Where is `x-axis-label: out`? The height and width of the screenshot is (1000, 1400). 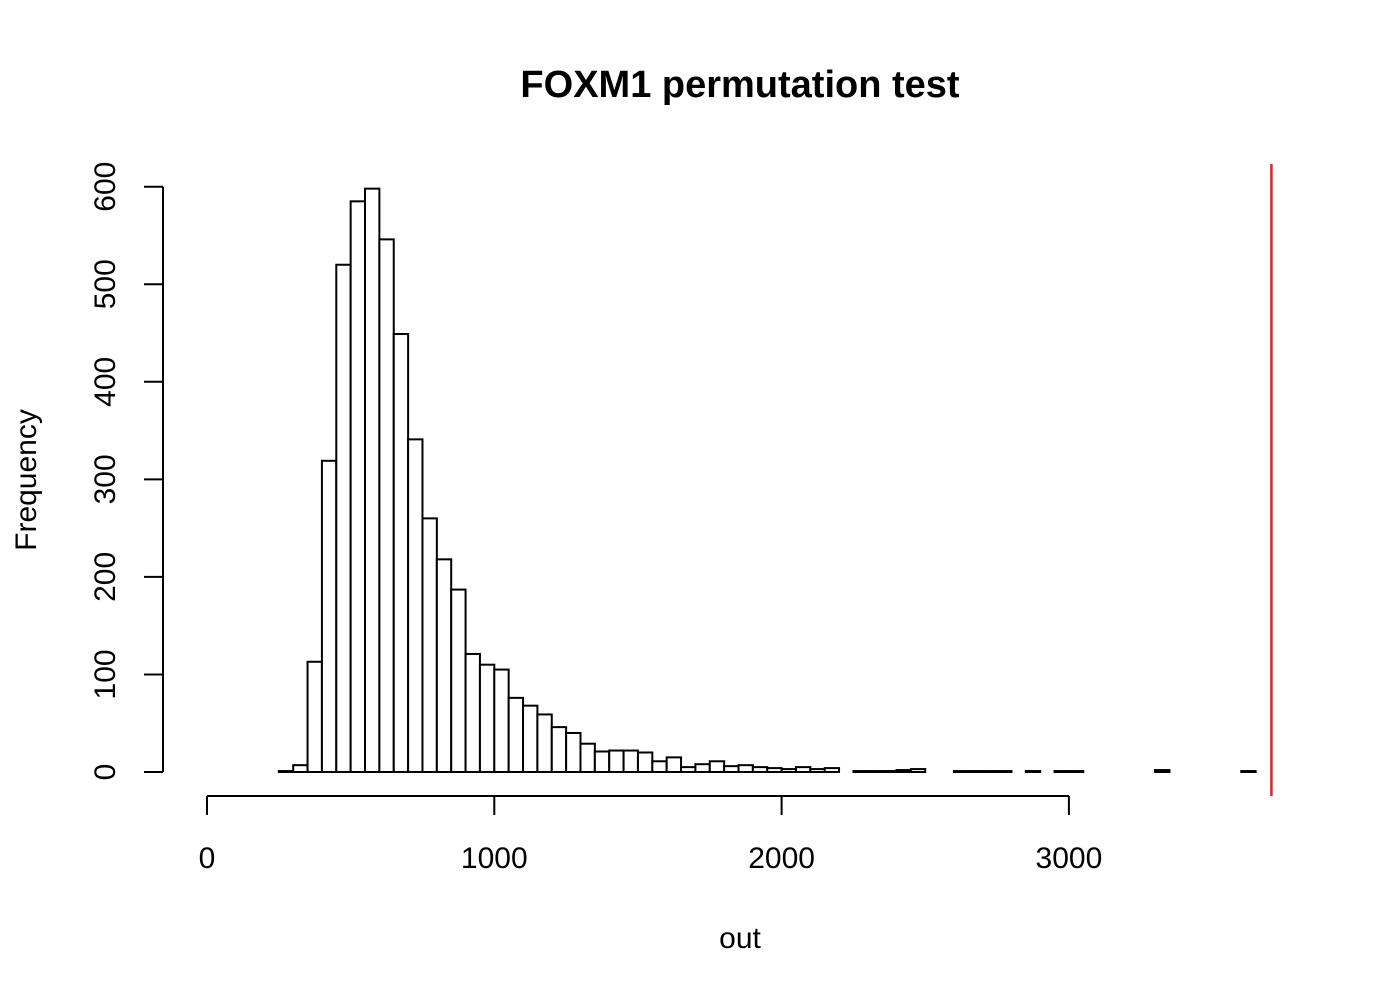
x-axis-label: out is located at coordinates (740, 938).